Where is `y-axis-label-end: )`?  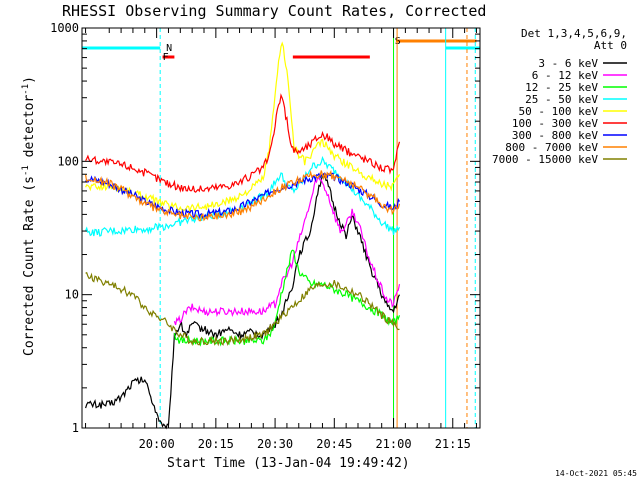 y-axis-label-end: ) is located at coordinates (29, 80).